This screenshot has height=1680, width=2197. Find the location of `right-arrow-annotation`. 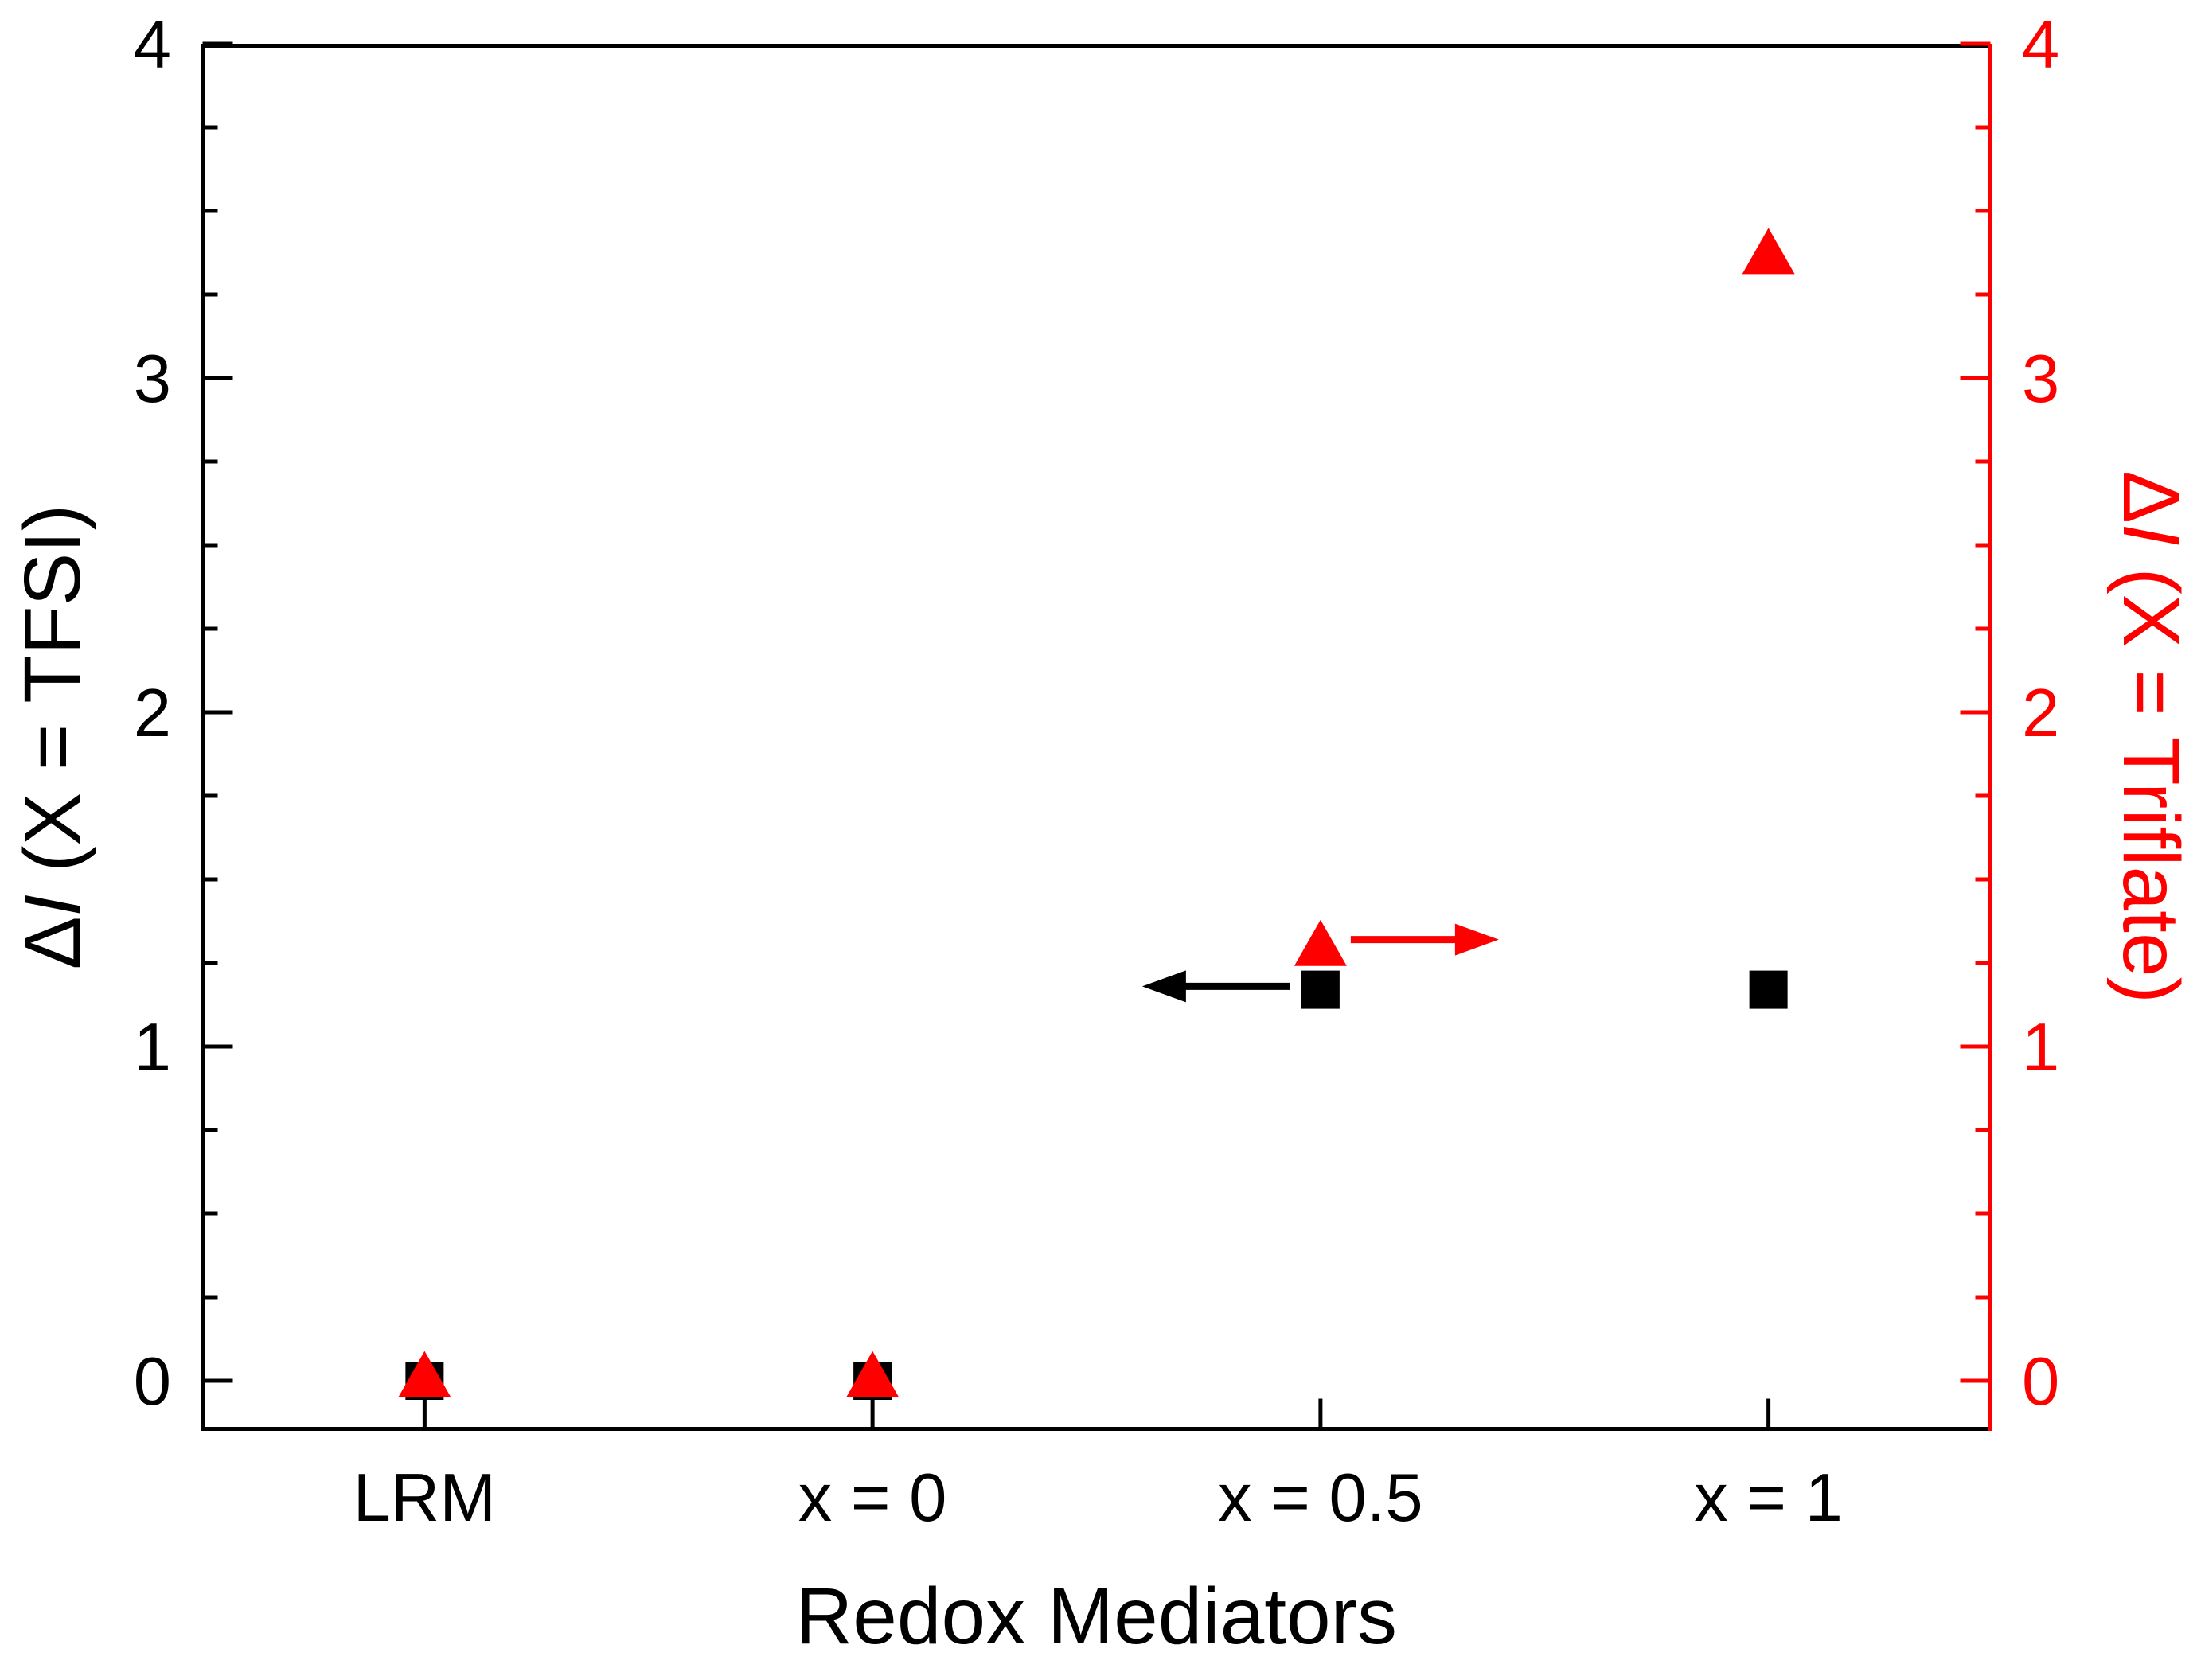

right-arrow-annotation is located at coordinates (1424, 939).